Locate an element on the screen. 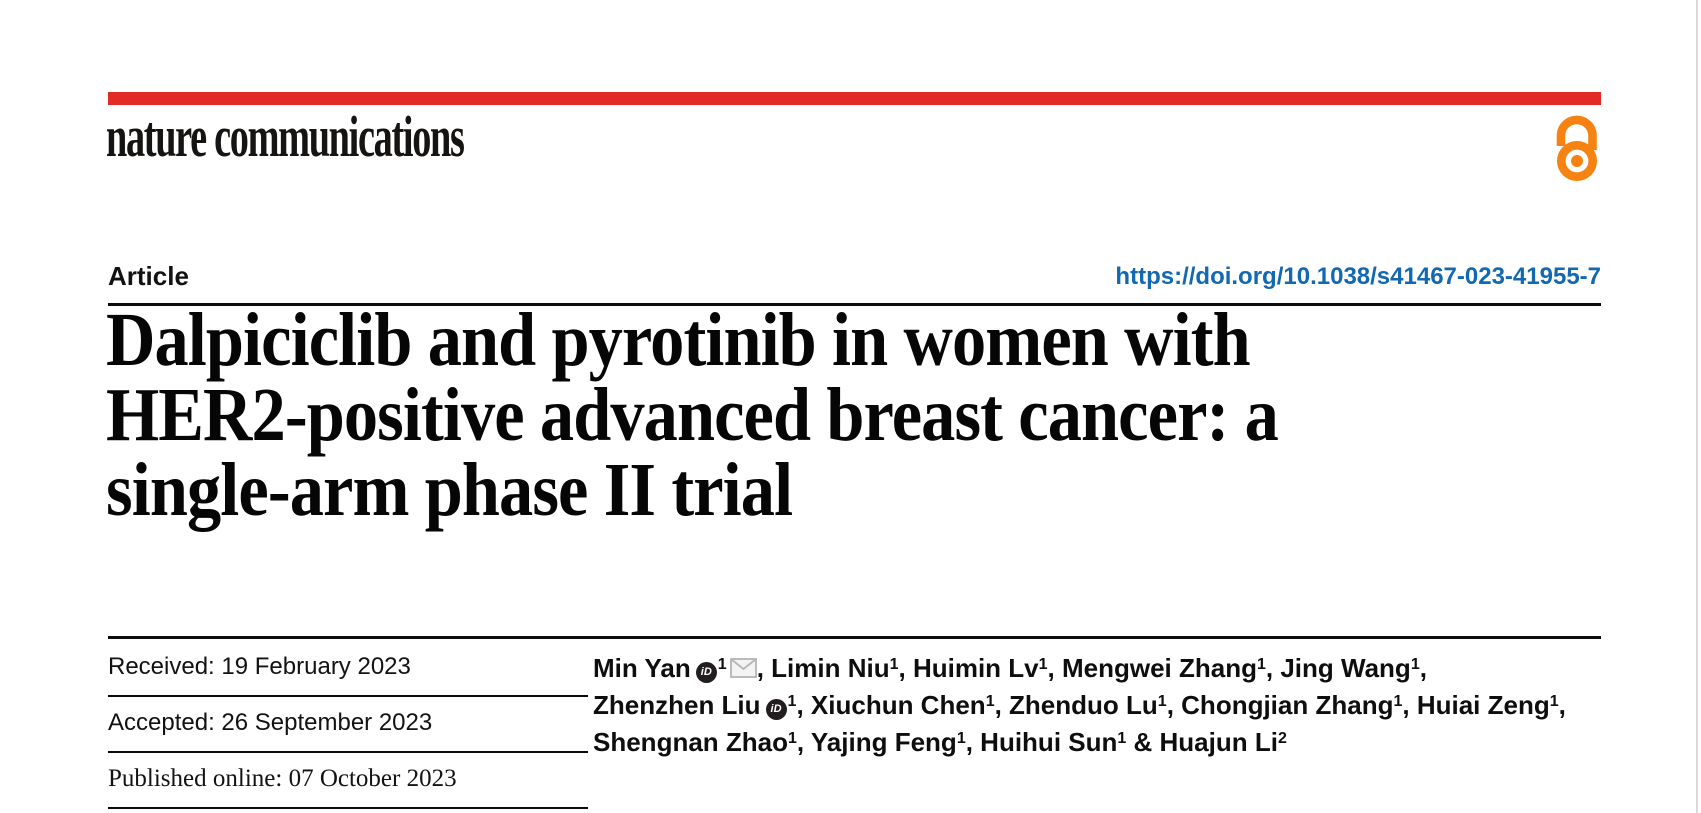 The height and width of the screenshot is (813, 1701). accepted-label: Accepted: is located at coordinates (161, 722).